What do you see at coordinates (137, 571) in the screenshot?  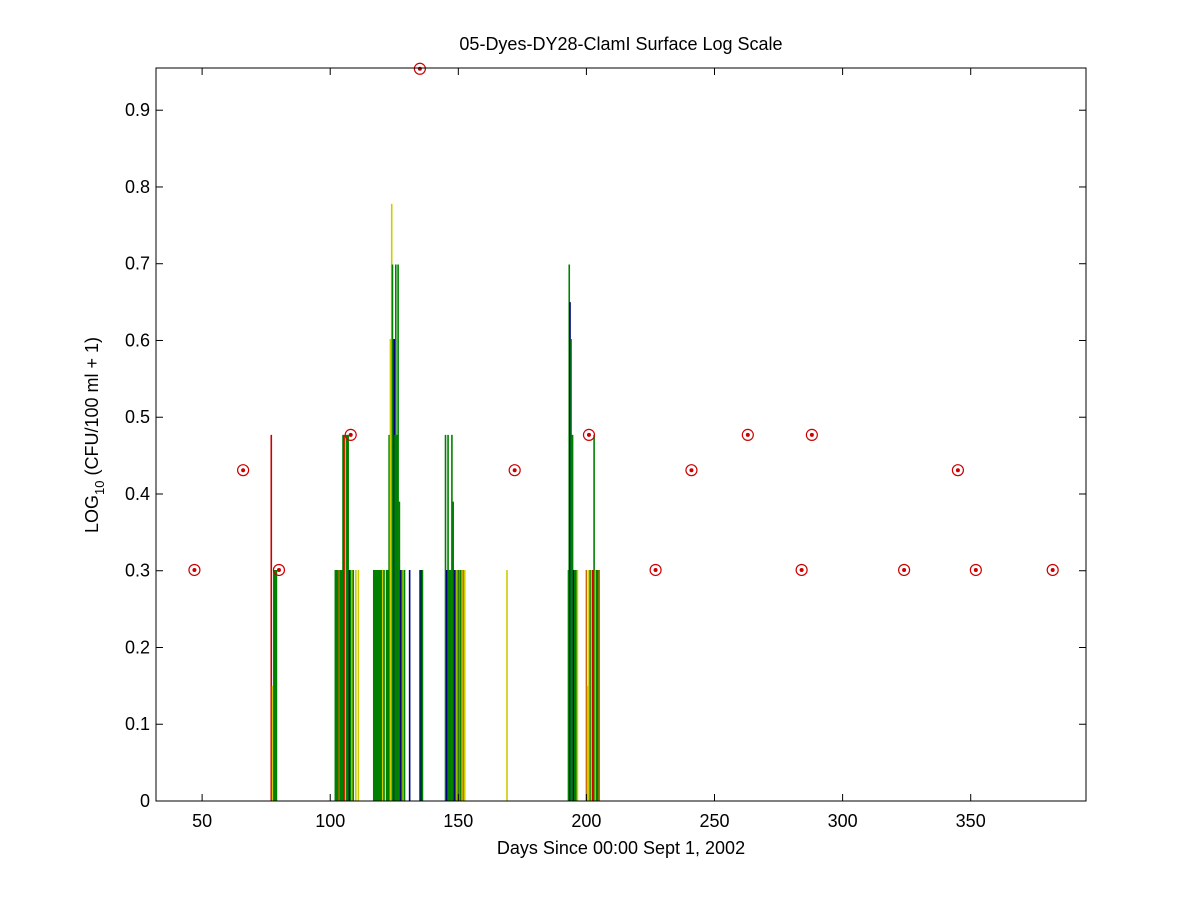 I see `y-tick-label: 0.3` at bounding box center [137, 571].